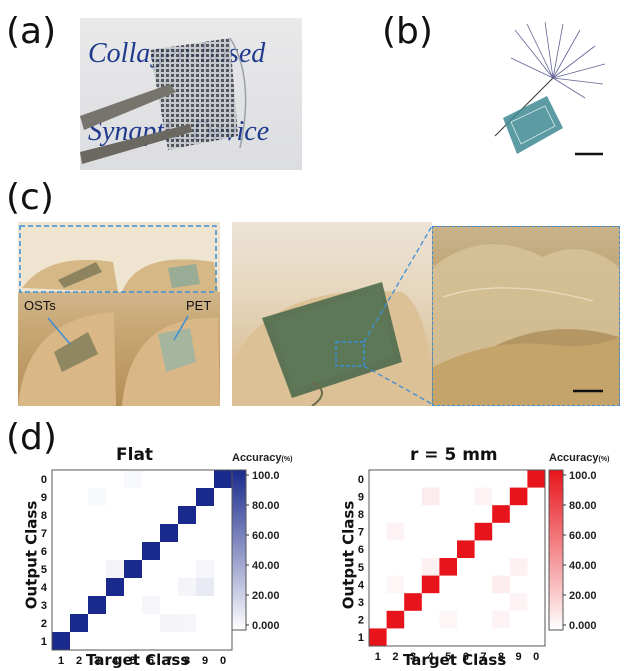 The height and width of the screenshot is (671, 628). What do you see at coordinates (44, 624) in the screenshot?
I see `cm-0-ytick-2: 2` at bounding box center [44, 624].